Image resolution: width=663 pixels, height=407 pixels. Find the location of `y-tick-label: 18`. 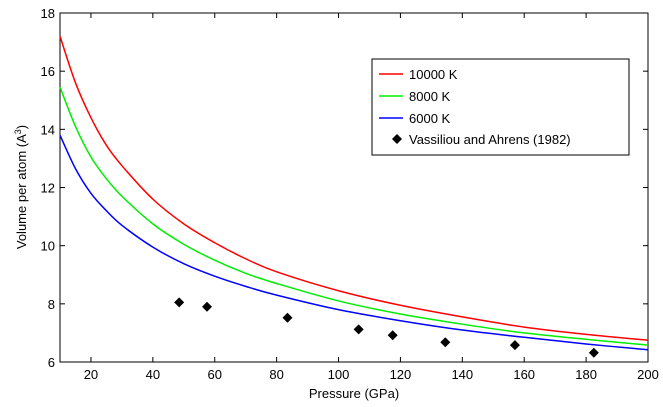

y-tick-label: 18 is located at coordinates (48, 13).